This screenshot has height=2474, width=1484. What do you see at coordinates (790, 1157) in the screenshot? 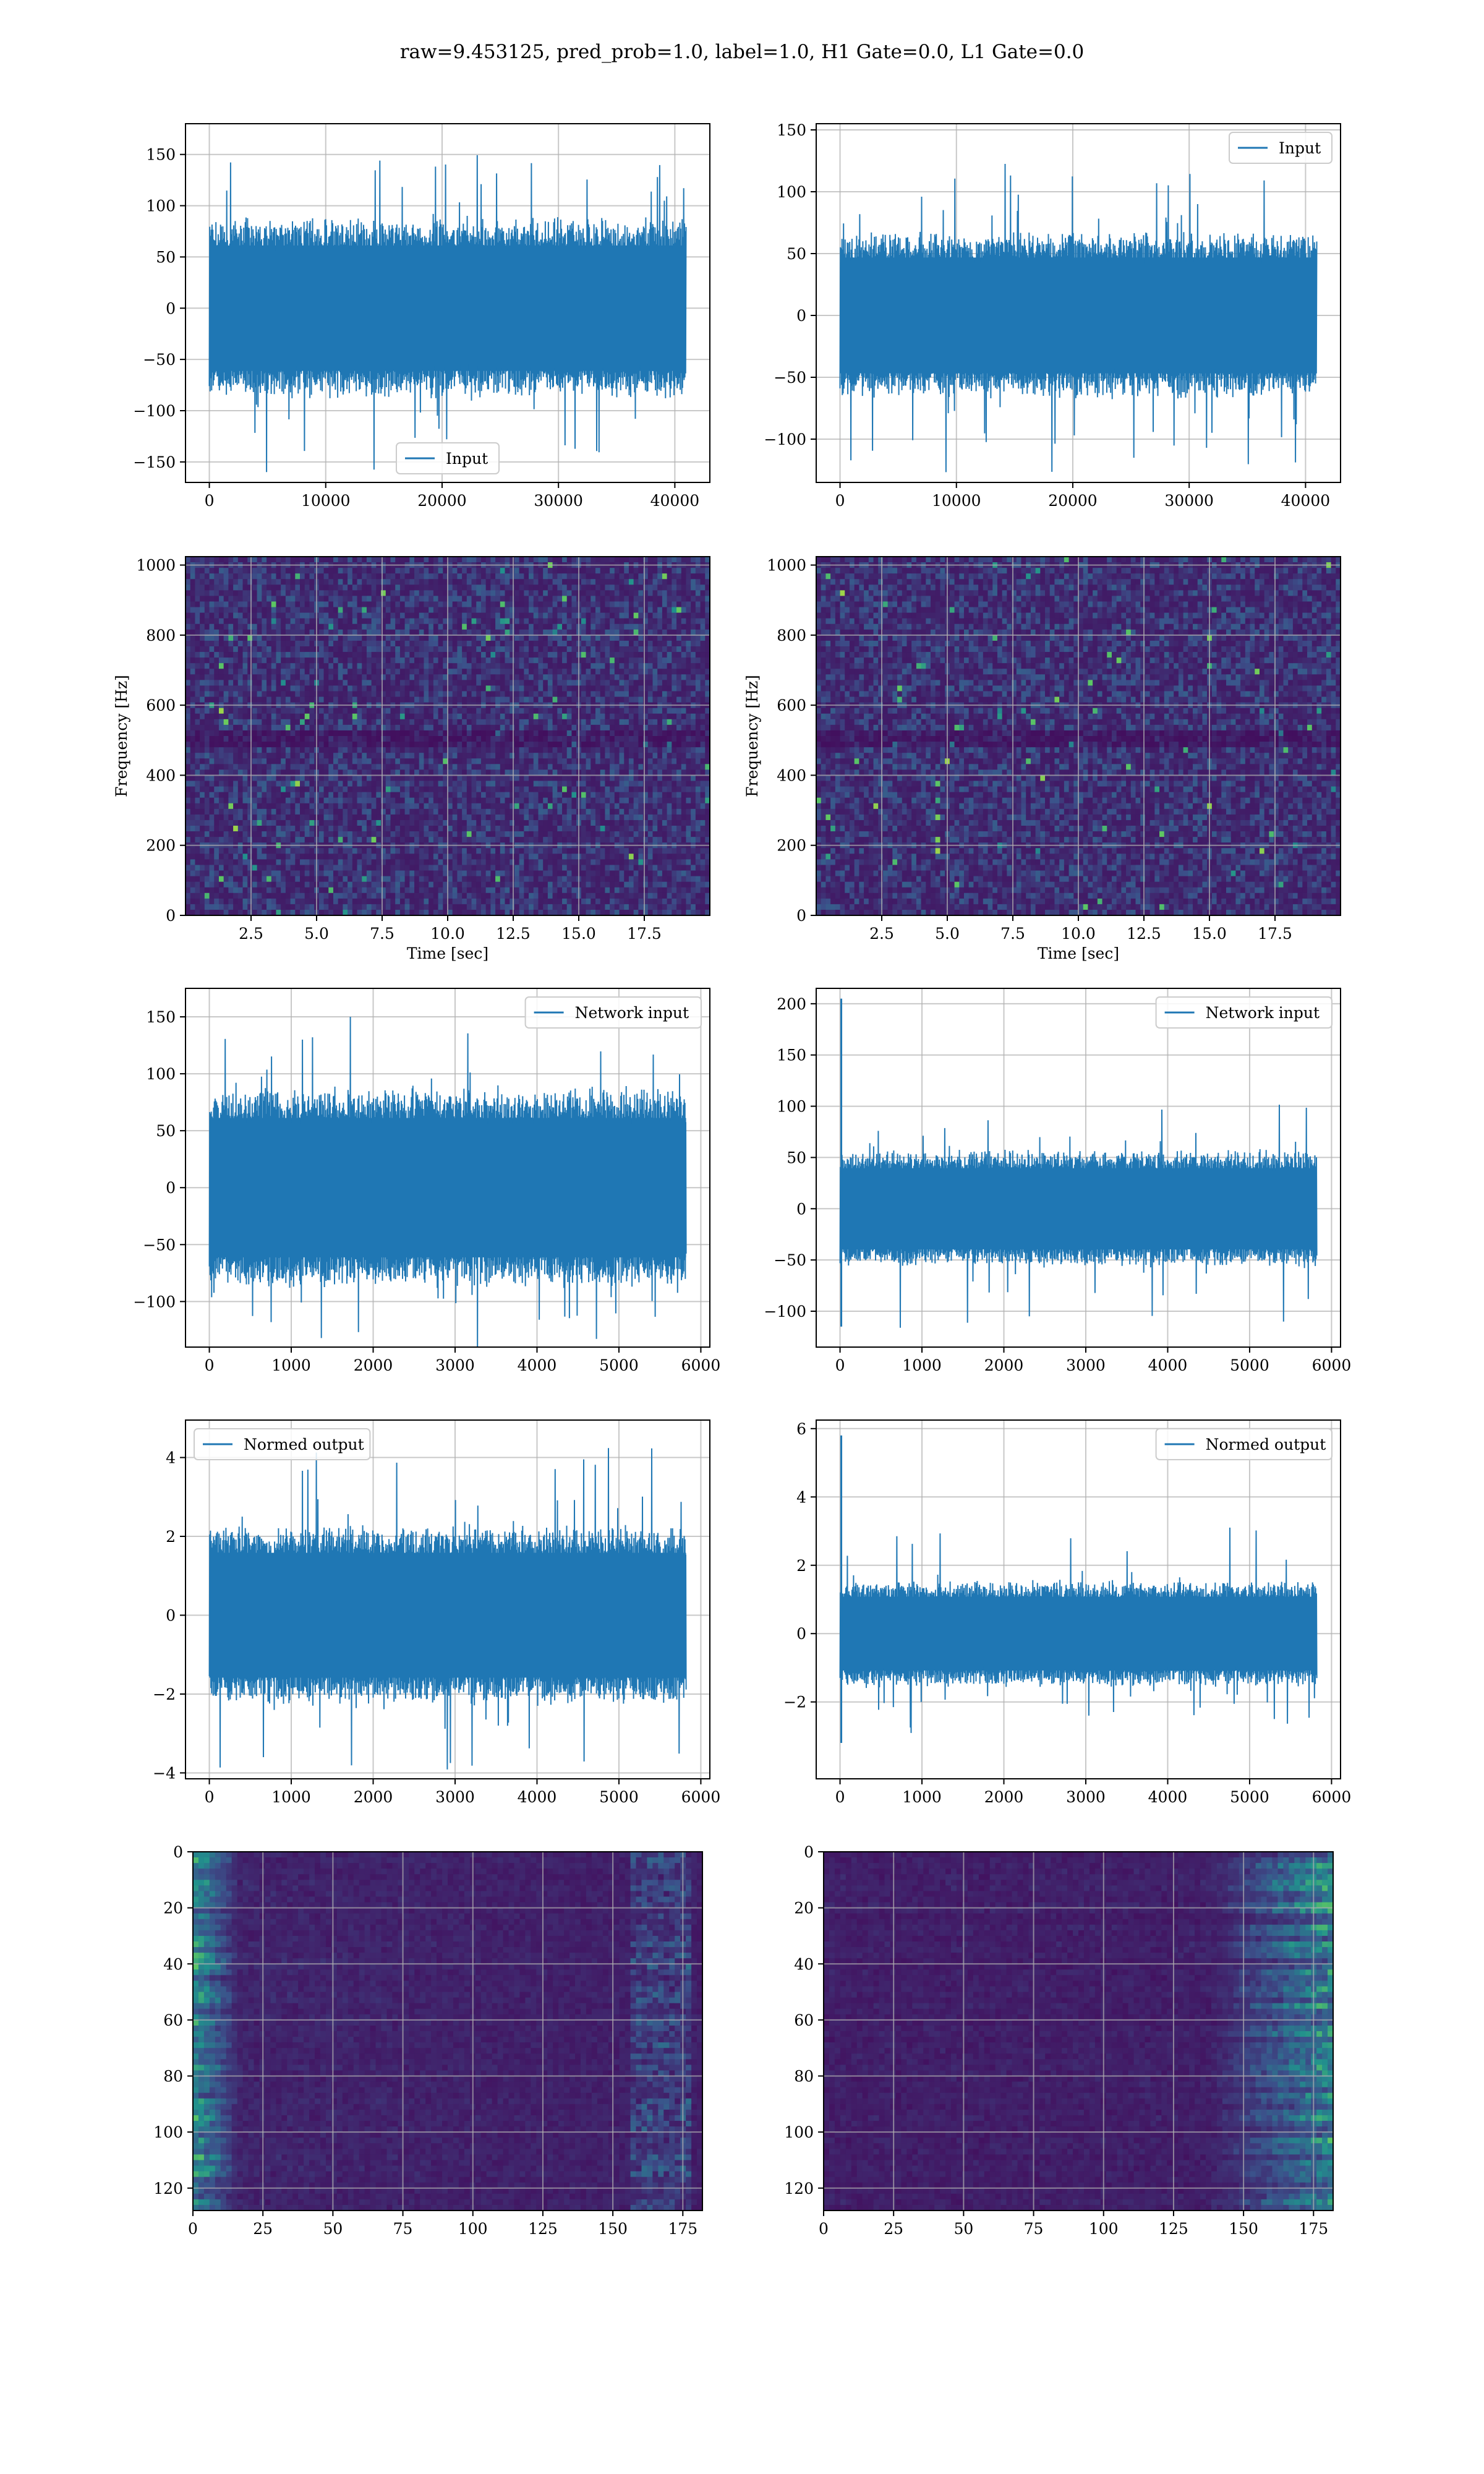
I see `y-axis: −100 −50 0 50 100 150 200` at bounding box center [790, 1157].